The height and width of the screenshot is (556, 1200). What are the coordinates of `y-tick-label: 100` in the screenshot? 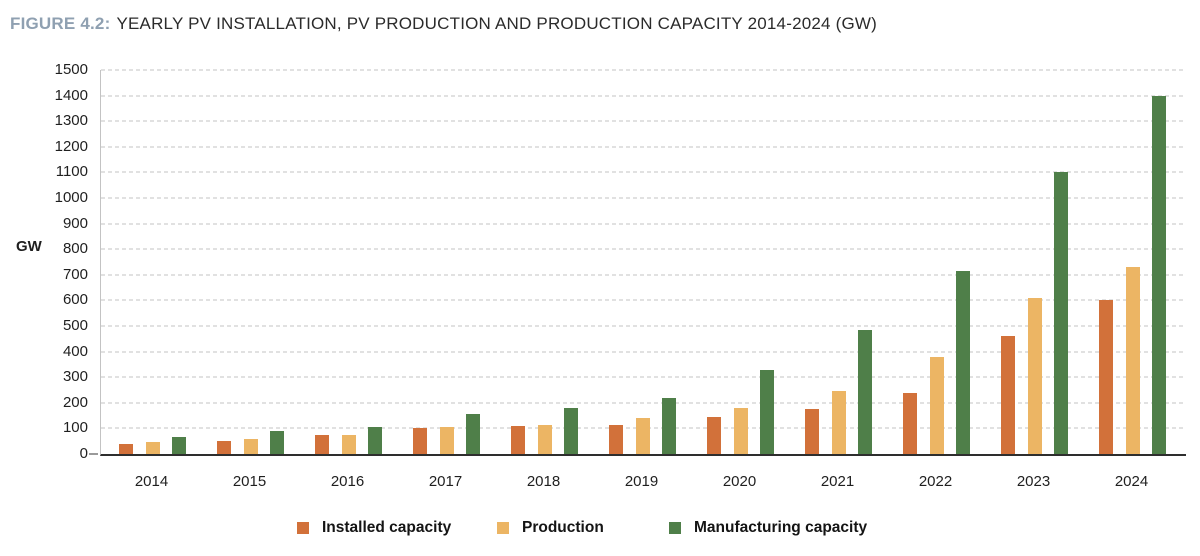 It's located at (75, 428).